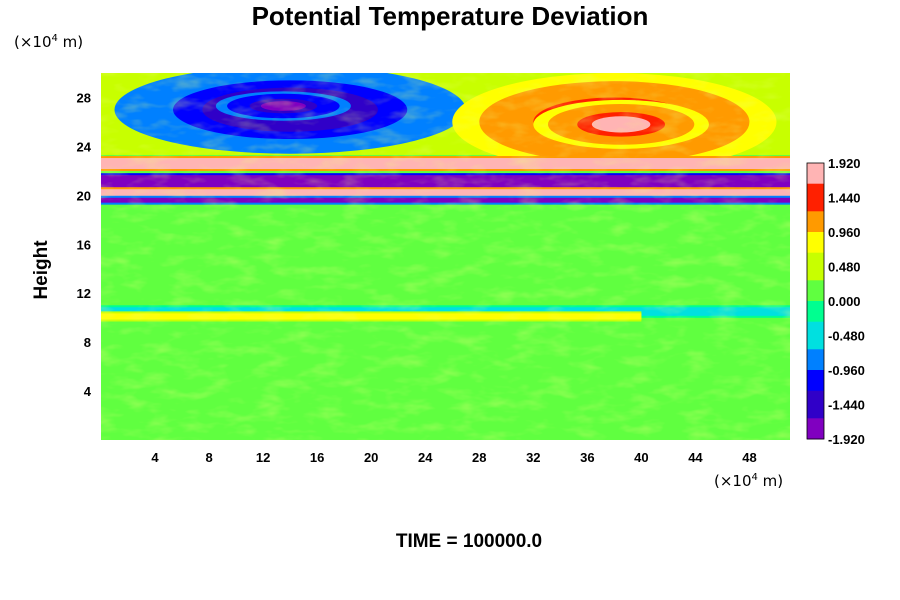 The image size is (900, 600). Describe the element at coordinates (846, 336) in the screenshot. I see `colorbar-tick-label: -0.480` at that location.